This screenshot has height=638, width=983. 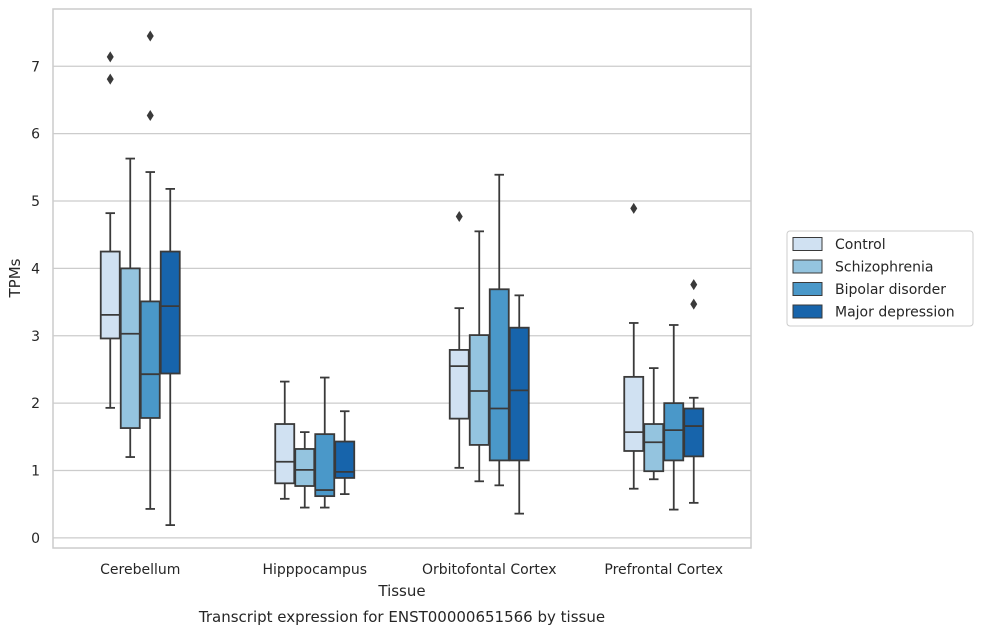 I want to click on y-tick-label: 7, so click(x=35, y=67).